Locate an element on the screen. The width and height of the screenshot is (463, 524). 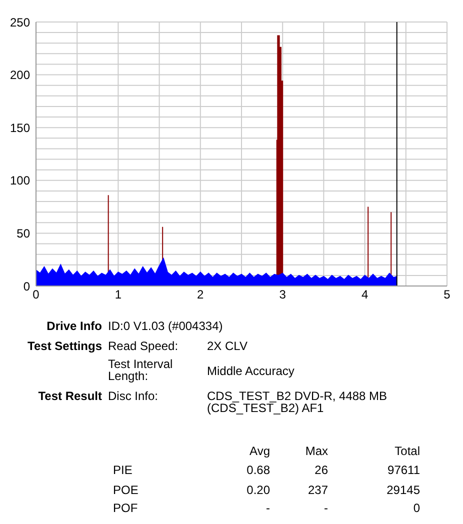
y-tick-label: 200 is located at coordinates (20, 75).